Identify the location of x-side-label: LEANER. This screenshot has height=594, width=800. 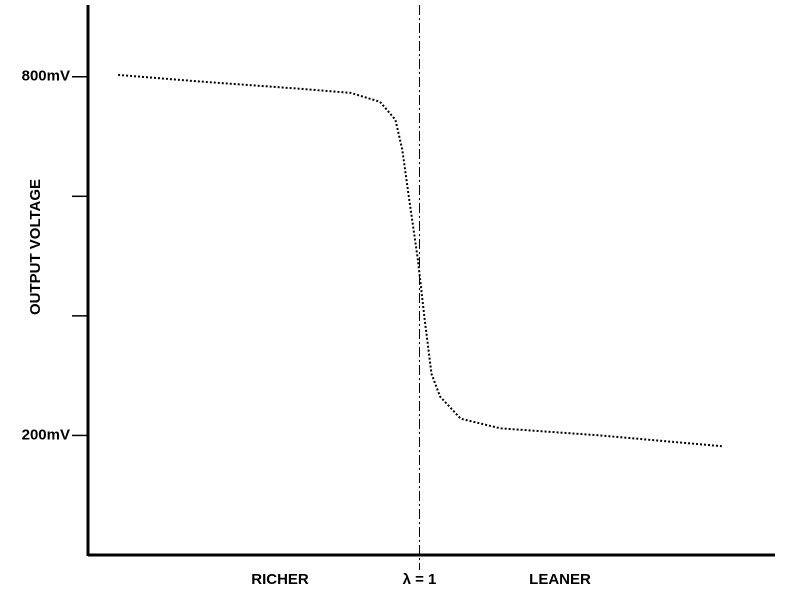
(560, 579).